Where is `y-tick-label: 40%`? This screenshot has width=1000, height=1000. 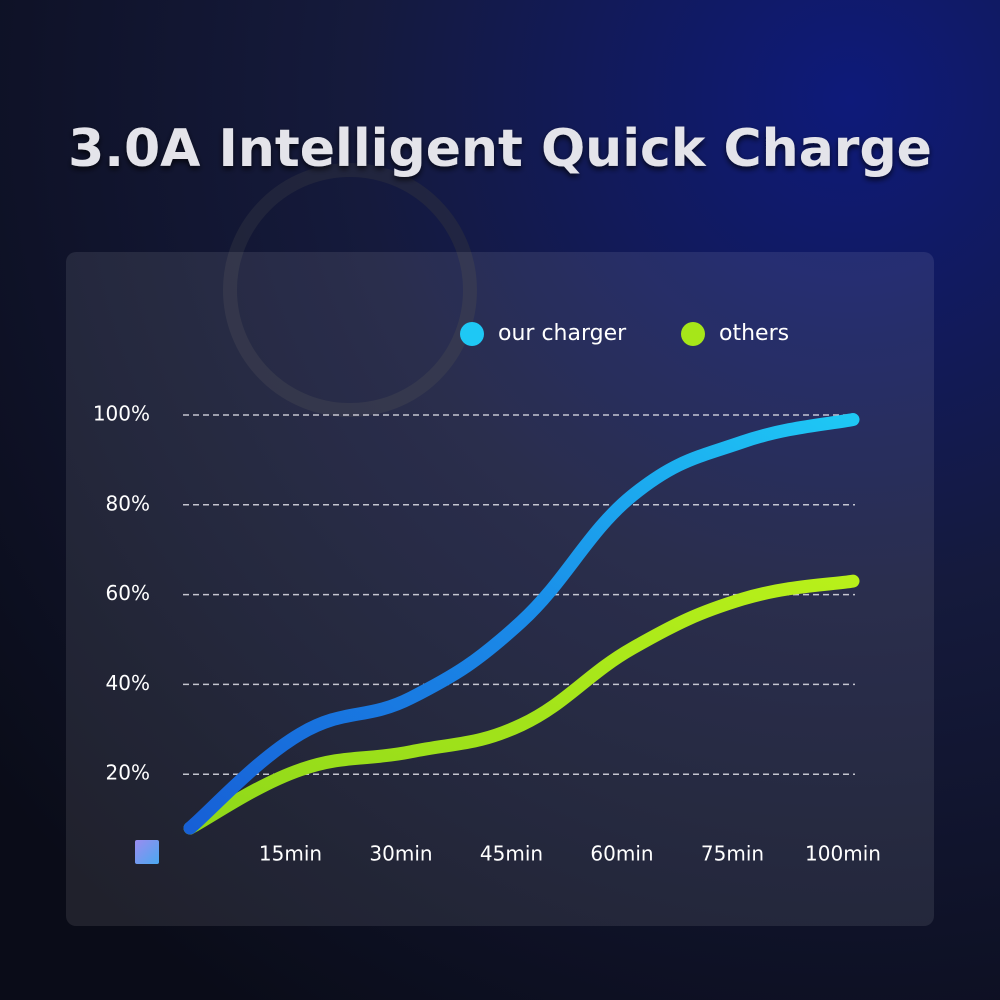 y-tick-label: 40% is located at coordinates (128, 683).